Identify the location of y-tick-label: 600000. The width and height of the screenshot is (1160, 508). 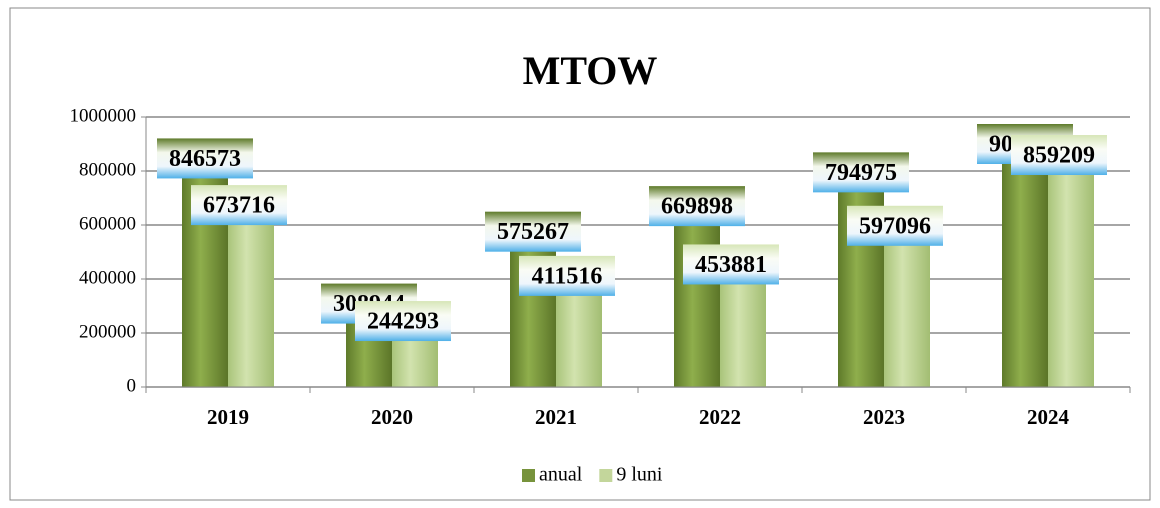
(107, 223).